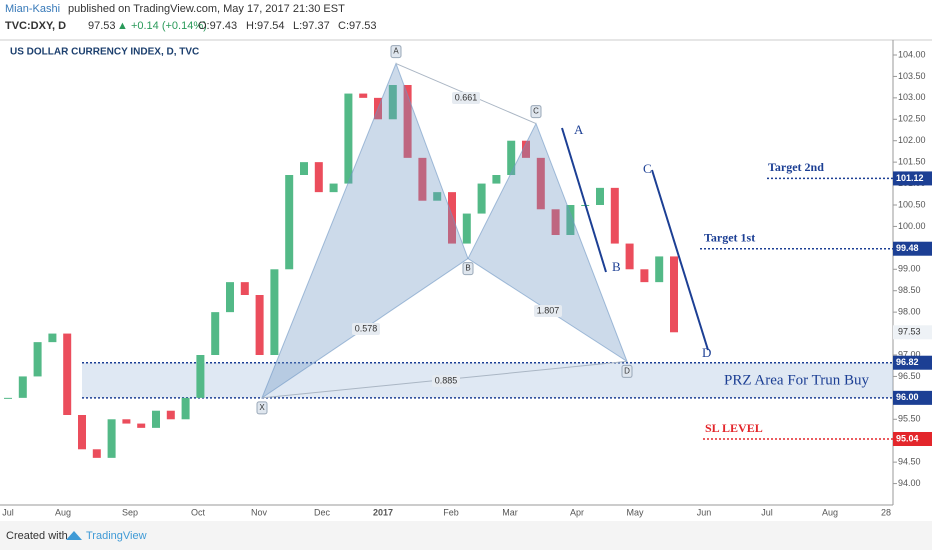 The height and width of the screenshot is (555, 932). What do you see at coordinates (102, 26) in the screenshot?
I see `price: 97.53` at bounding box center [102, 26].